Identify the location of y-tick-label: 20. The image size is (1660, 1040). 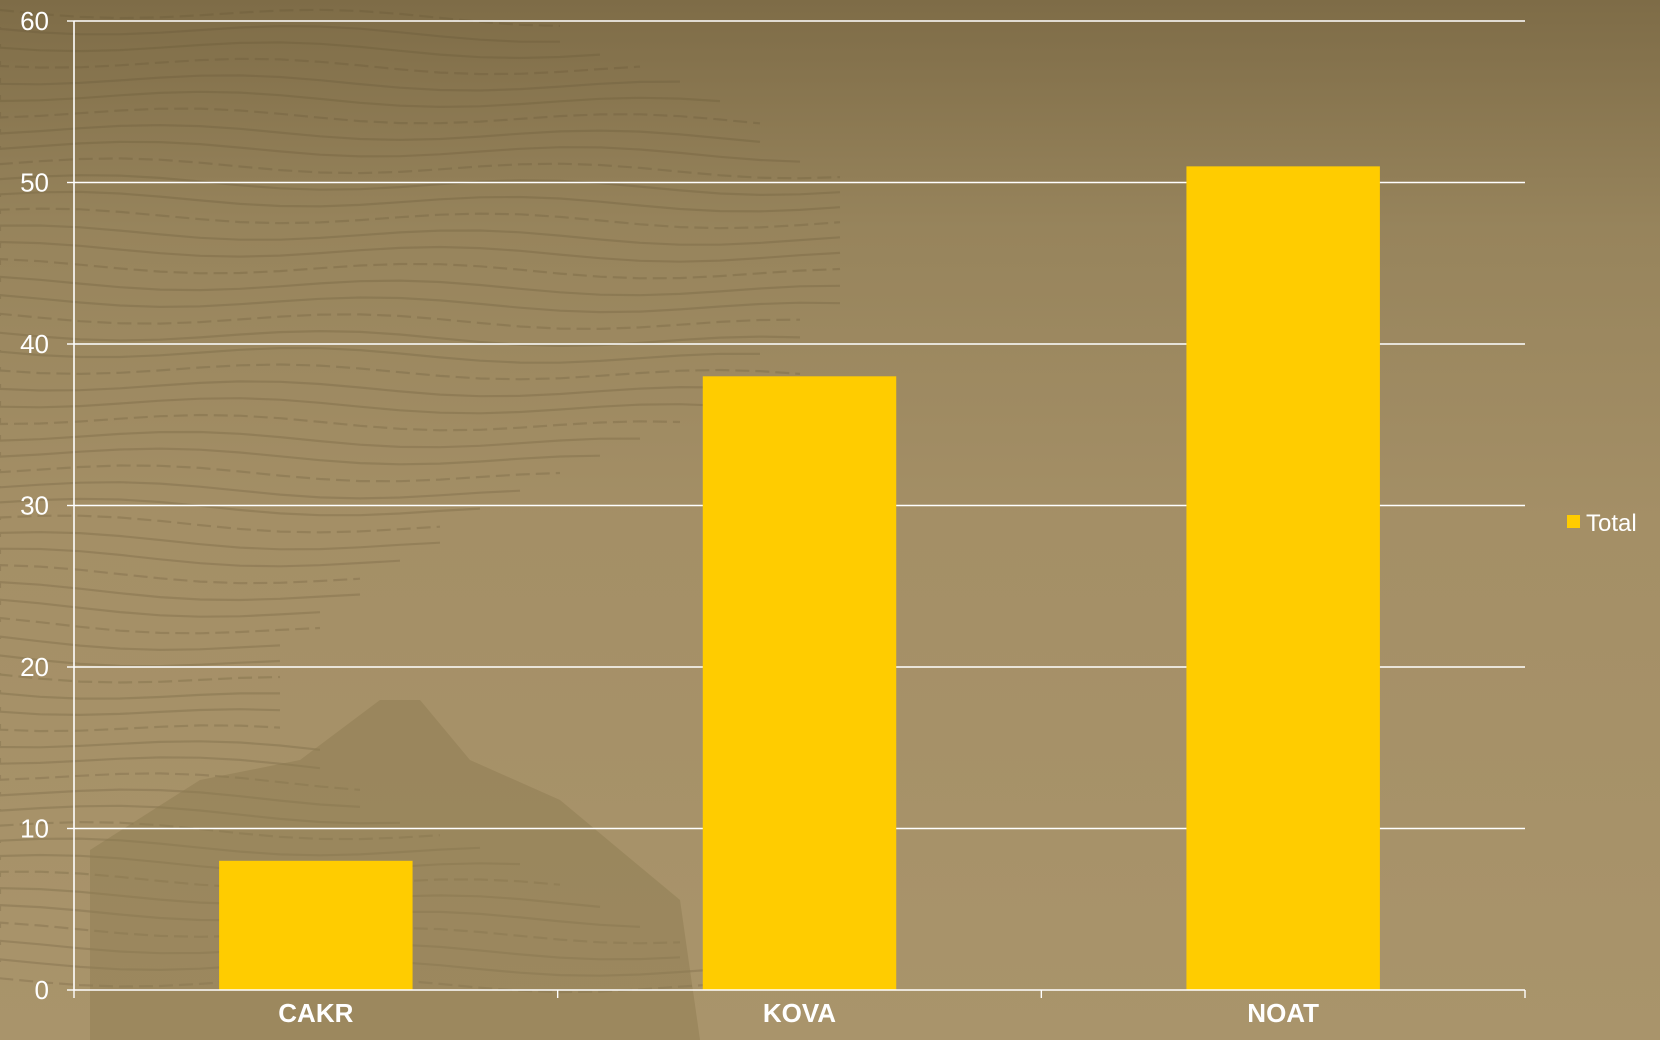
(34, 667).